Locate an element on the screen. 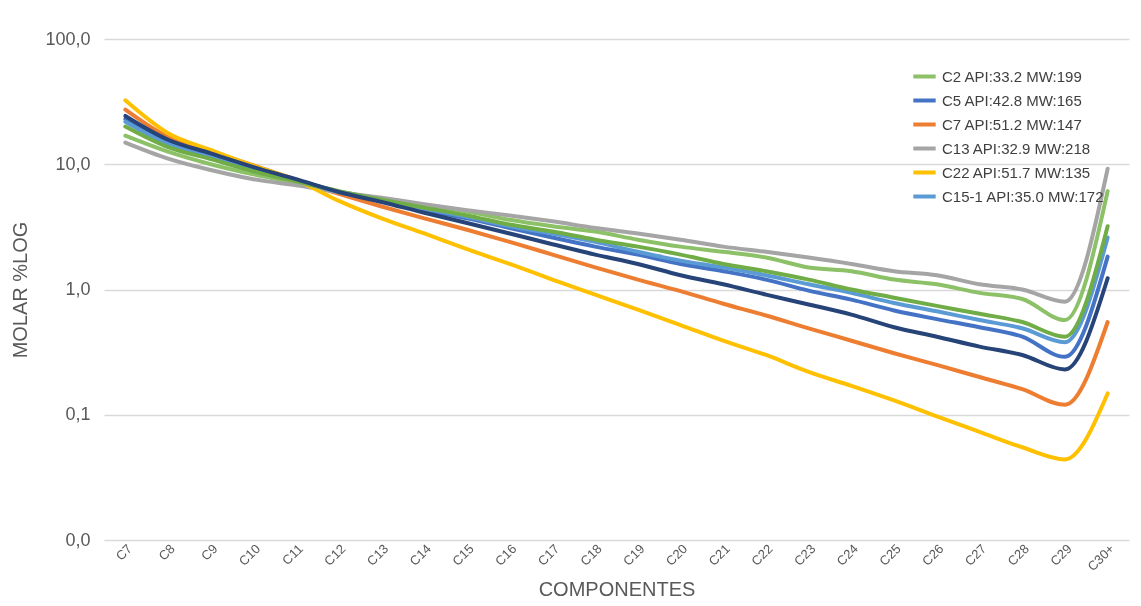  x-tick-label: C18 is located at coordinates (591, 555).